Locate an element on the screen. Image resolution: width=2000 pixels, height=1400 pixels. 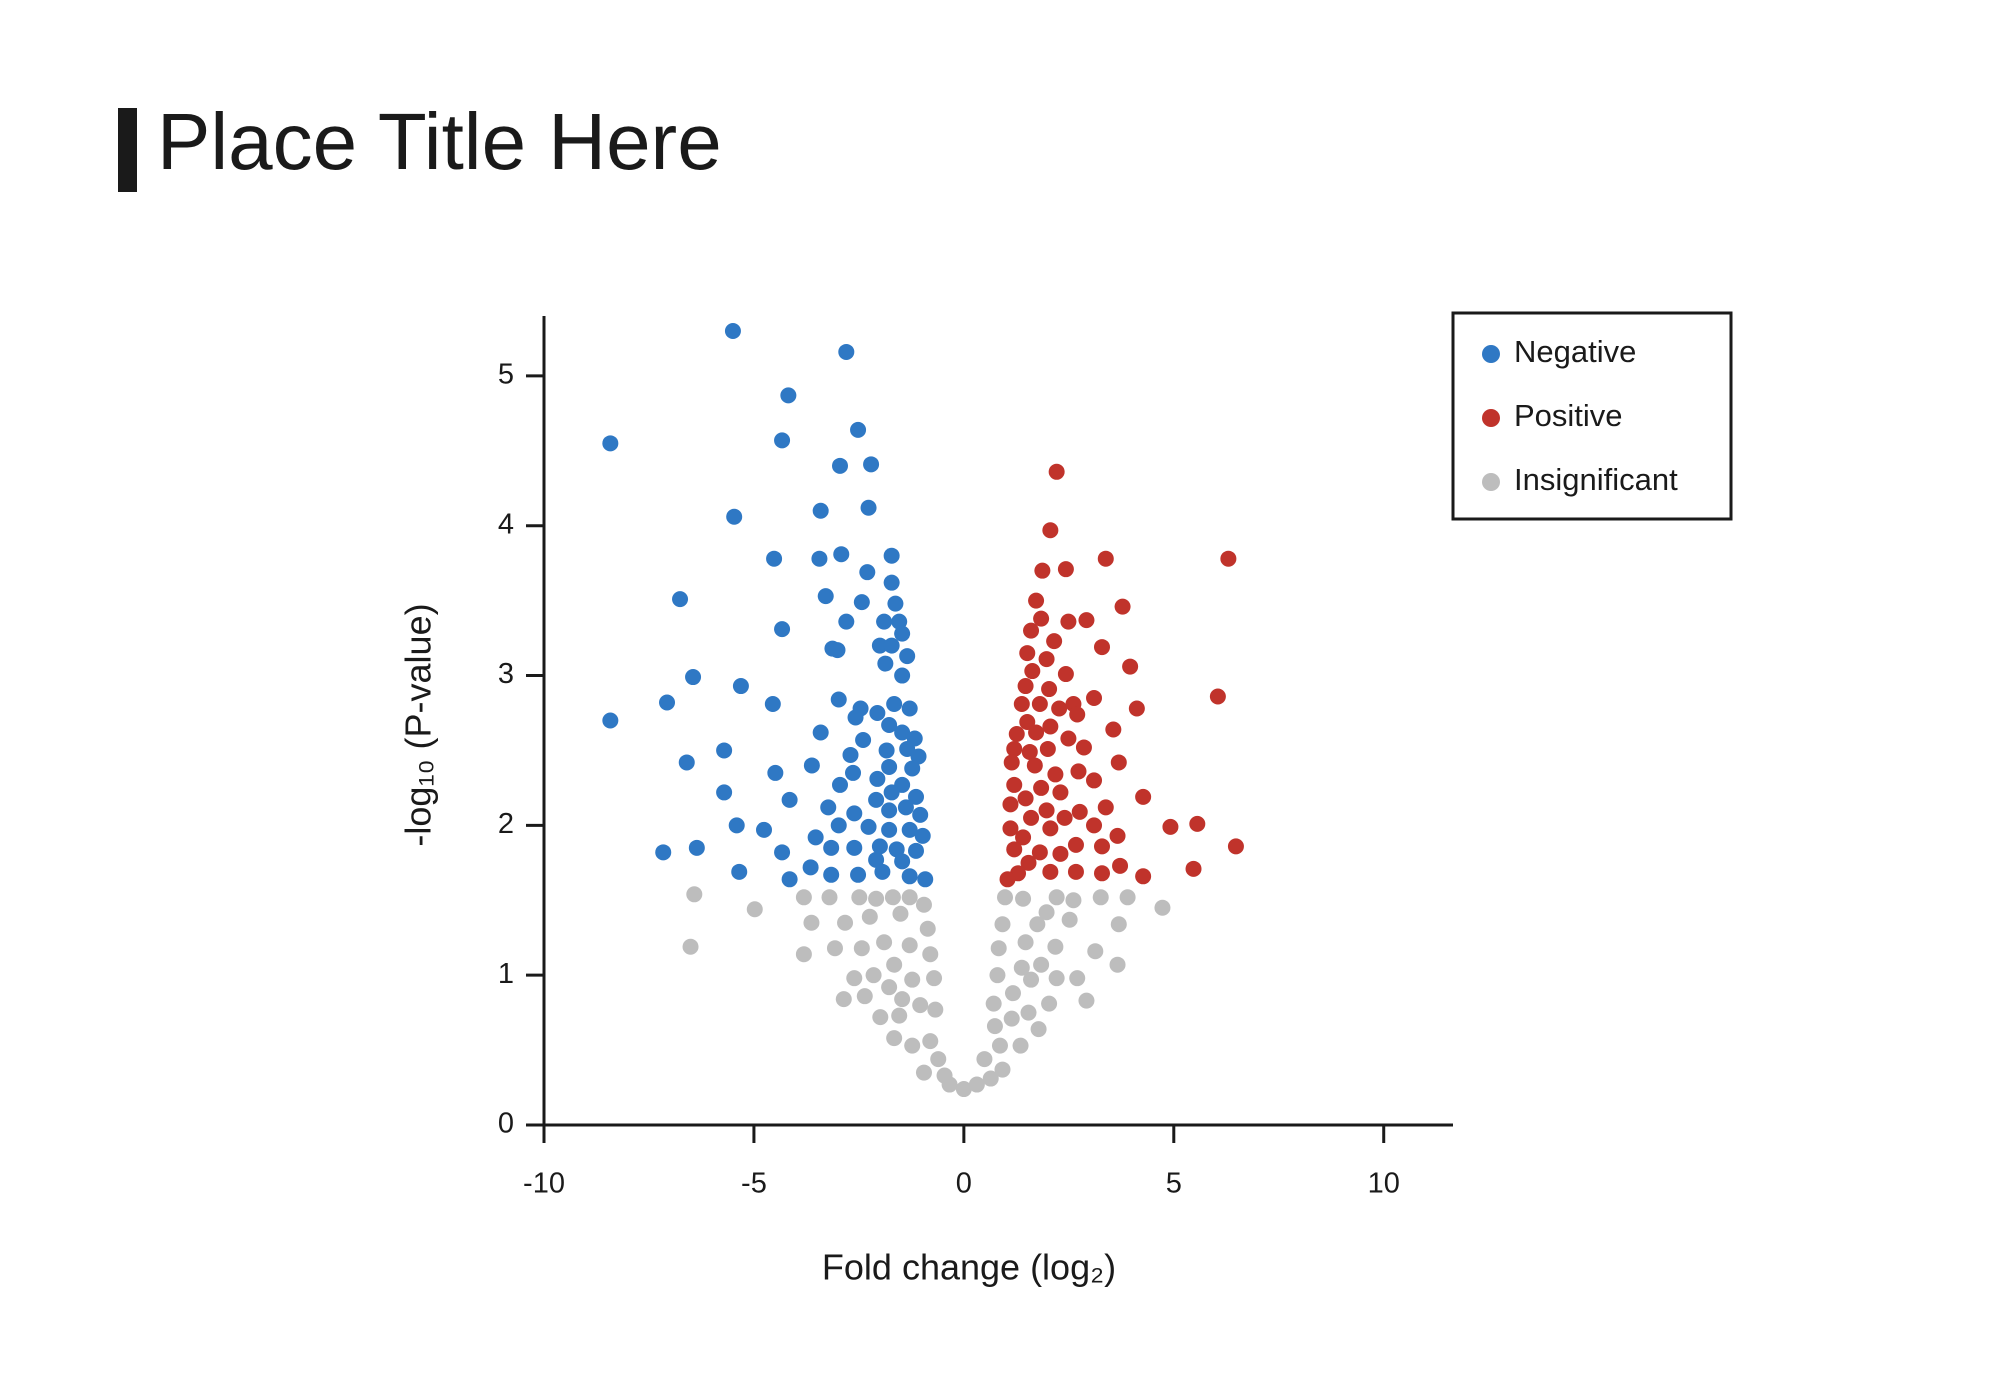
y-tick-label: 3 is located at coordinates (506, 674).